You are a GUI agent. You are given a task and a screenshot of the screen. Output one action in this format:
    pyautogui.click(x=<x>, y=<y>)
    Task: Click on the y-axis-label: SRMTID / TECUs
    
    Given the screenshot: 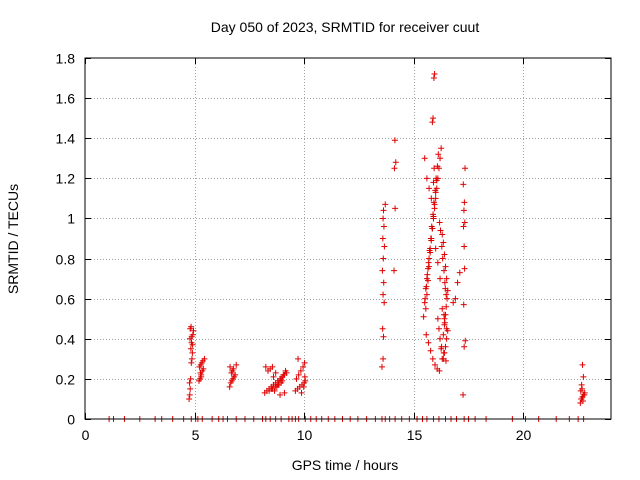 What is the action you would take?
    pyautogui.click(x=13, y=239)
    